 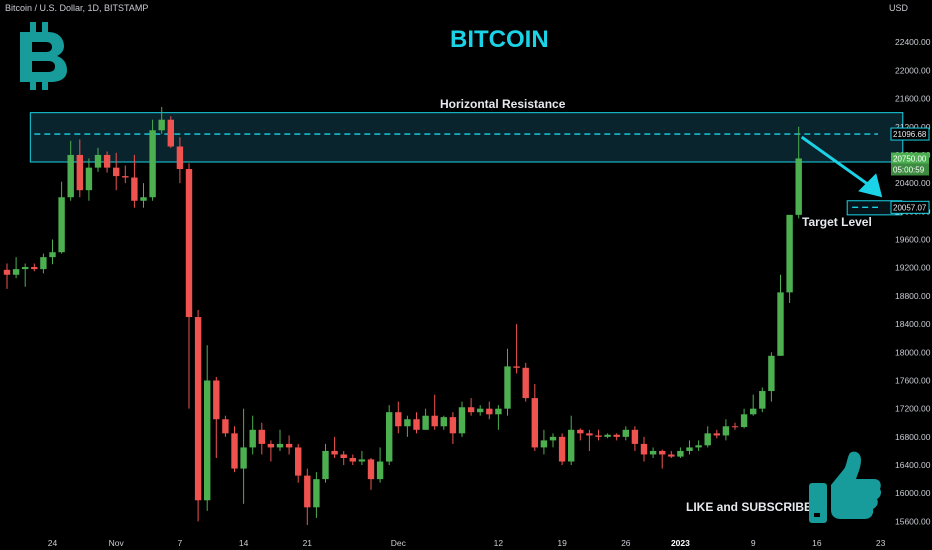 I want to click on target-price-tag: 20057.07, so click(x=910, y=207).